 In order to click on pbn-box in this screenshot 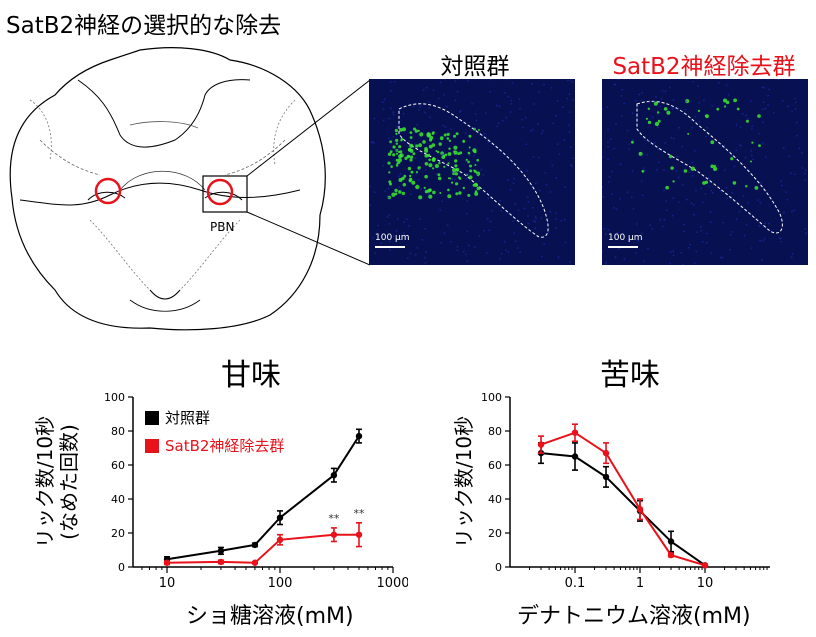, I will do `click(225, 194)`.